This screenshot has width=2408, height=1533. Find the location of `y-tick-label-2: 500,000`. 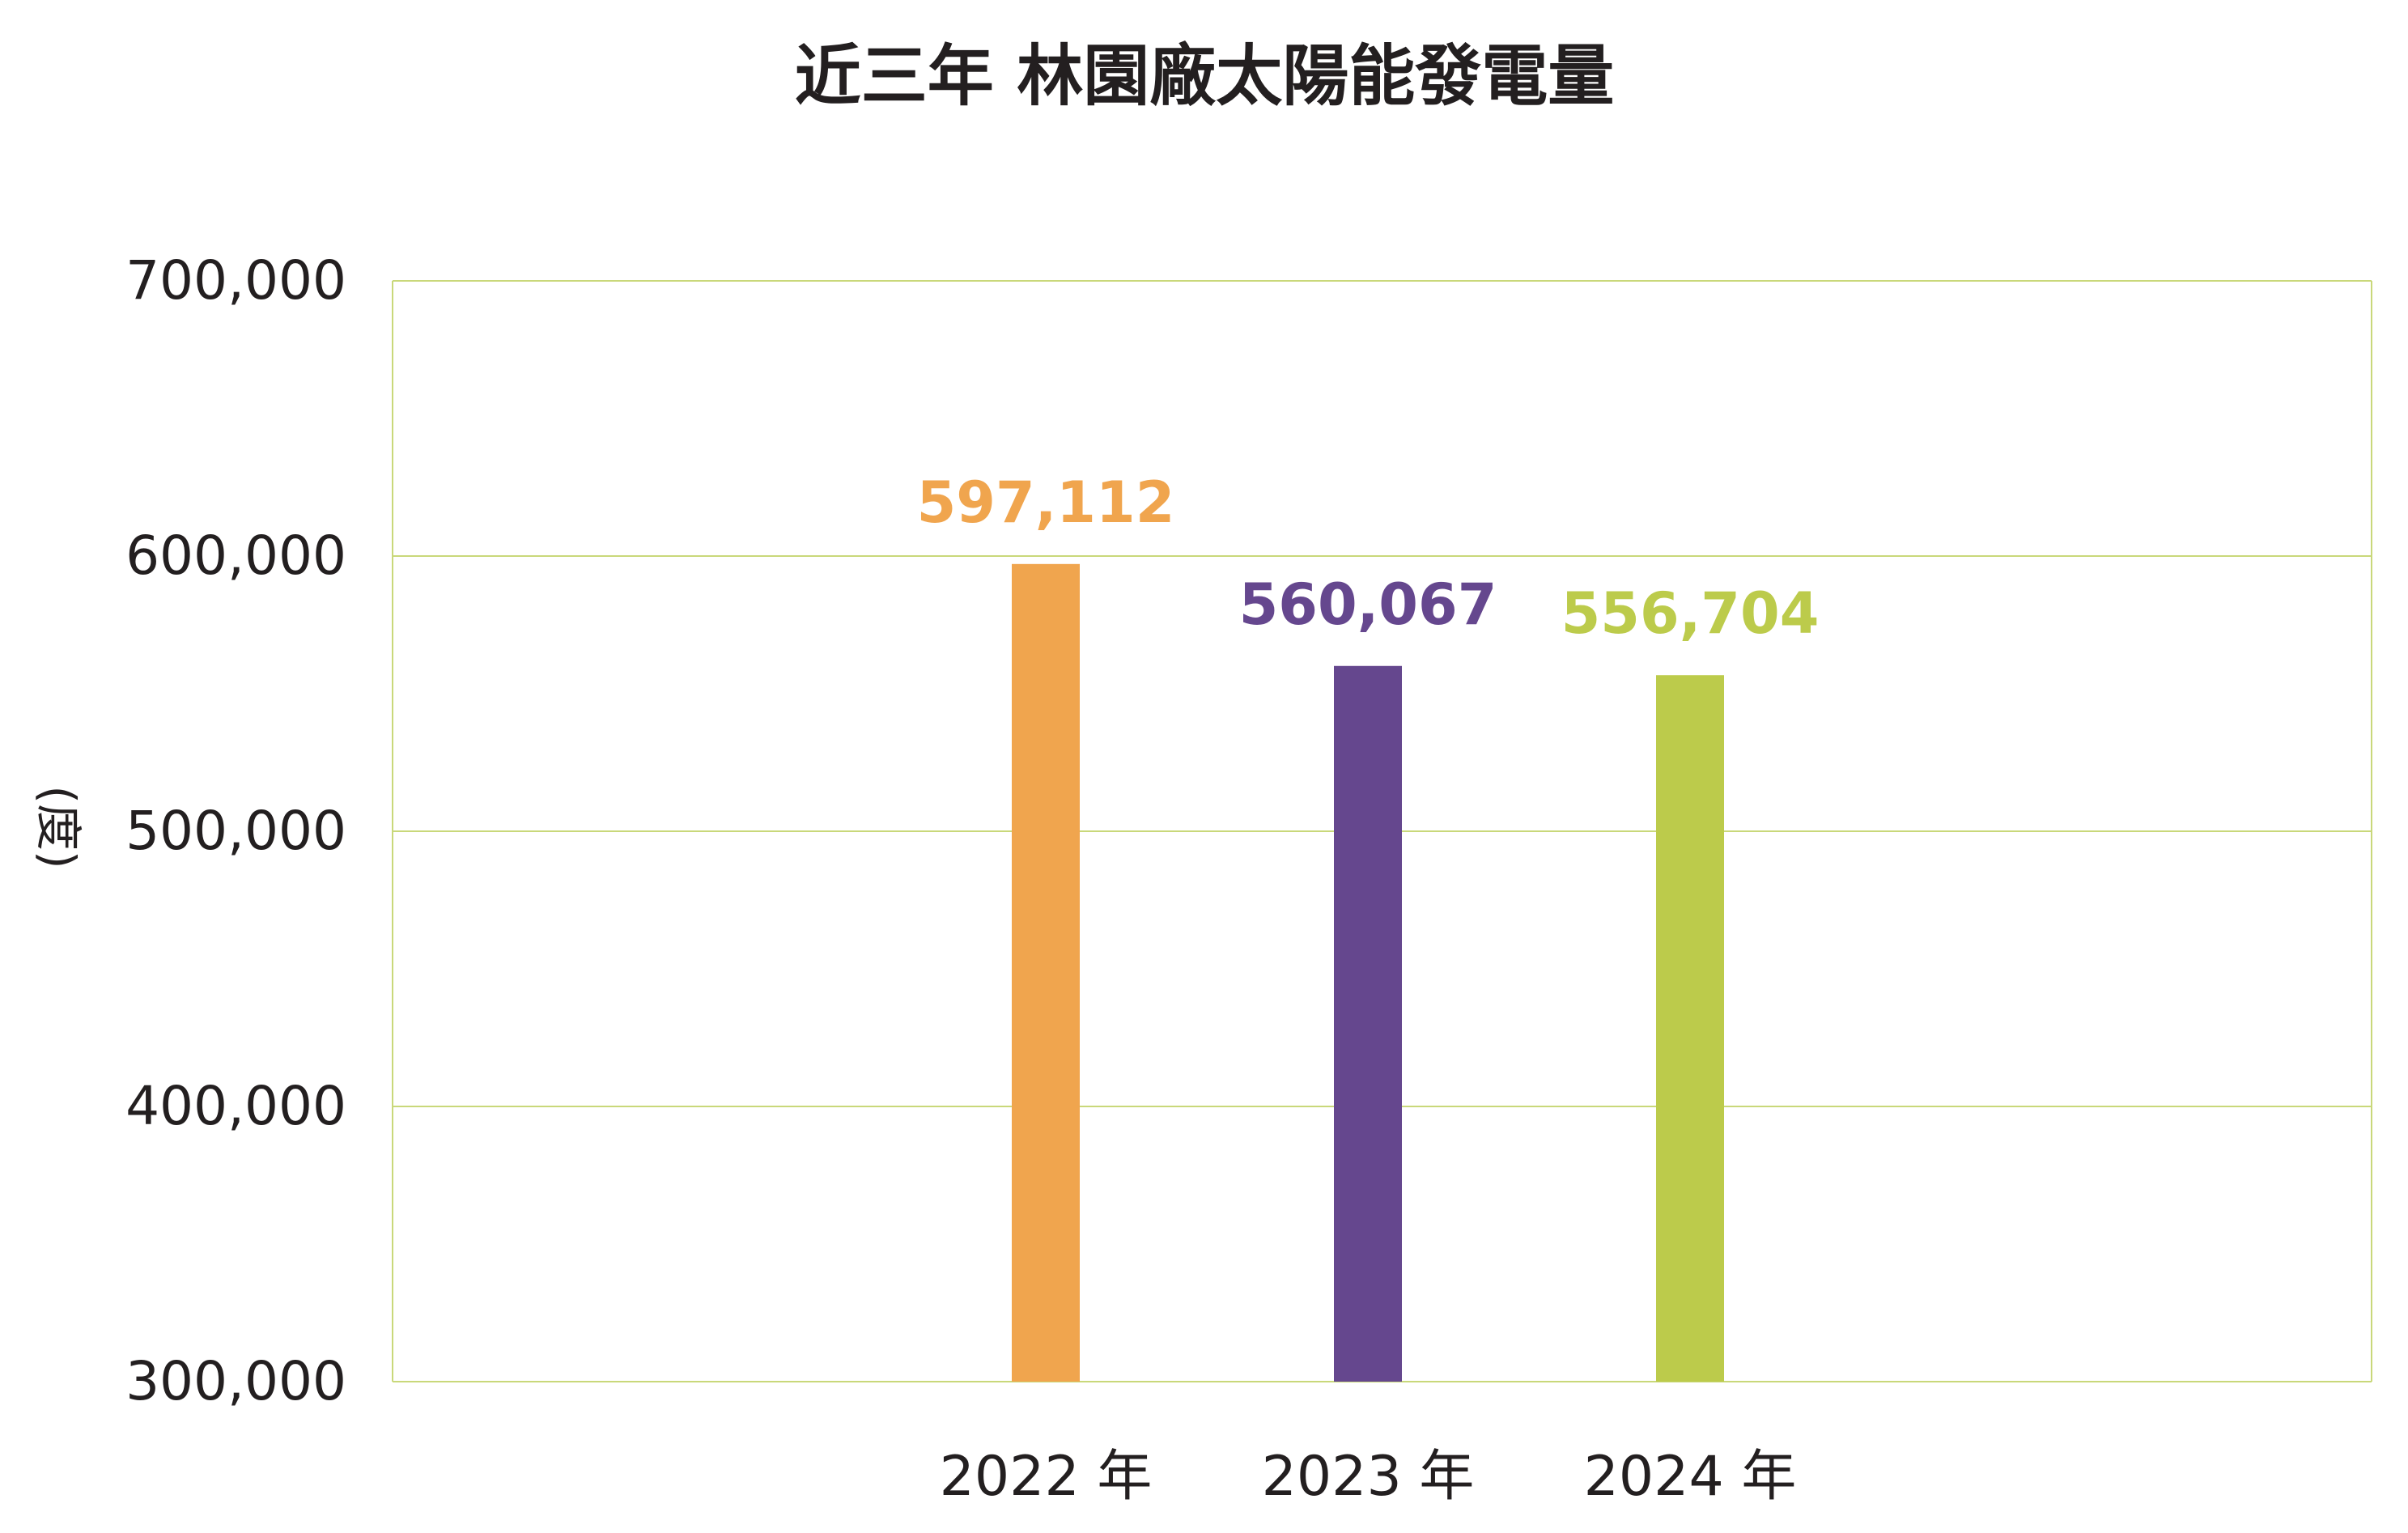

y-tick-label-2: 500,000 is located at coordinates (235, 831).